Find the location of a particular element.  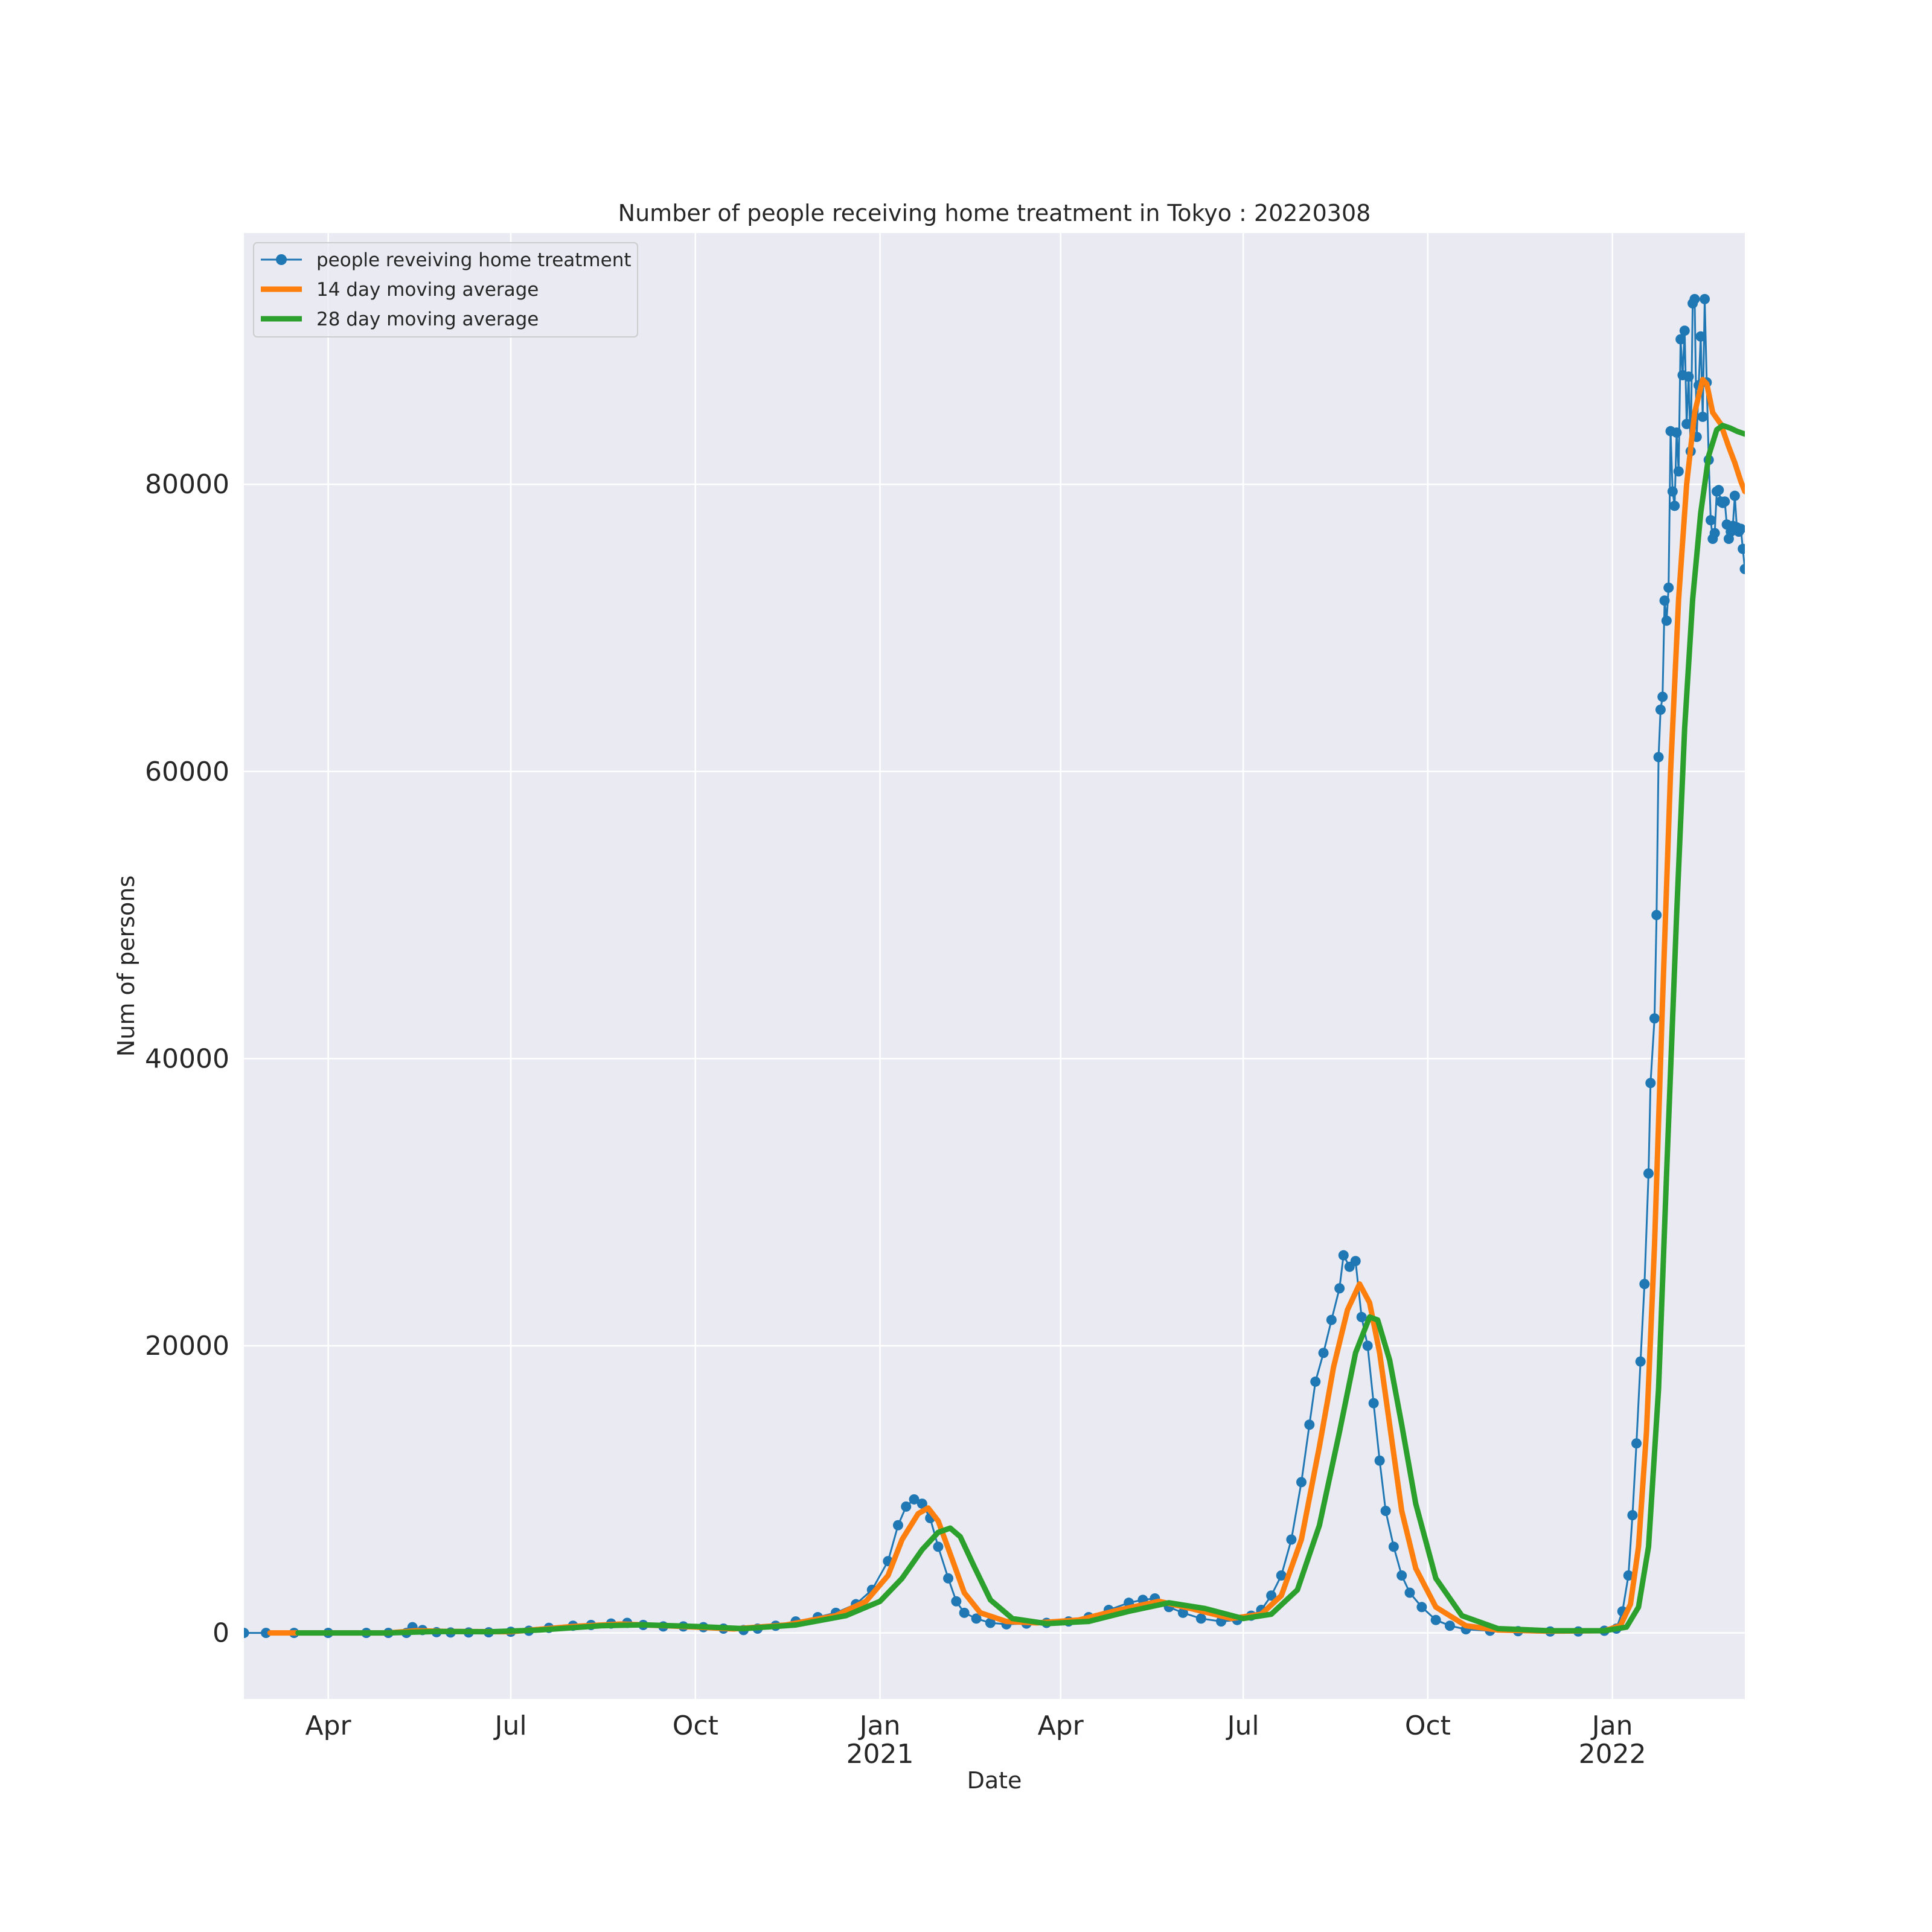

y-tick-label: 0 is located at coordinates (221, 1633).